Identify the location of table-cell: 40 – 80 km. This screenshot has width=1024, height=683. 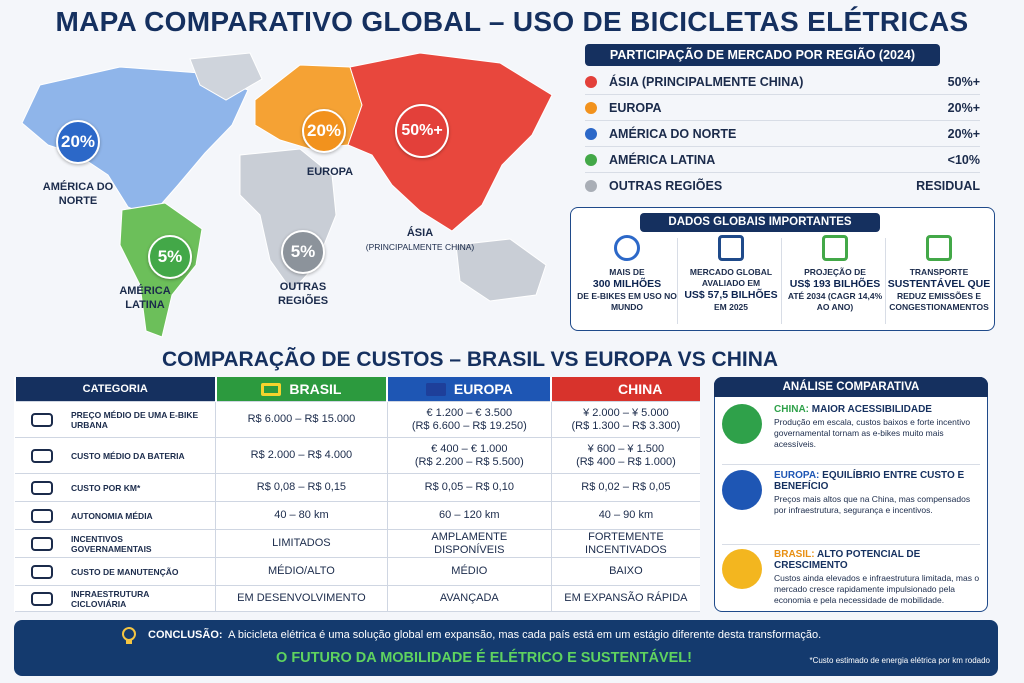
(301, 515).